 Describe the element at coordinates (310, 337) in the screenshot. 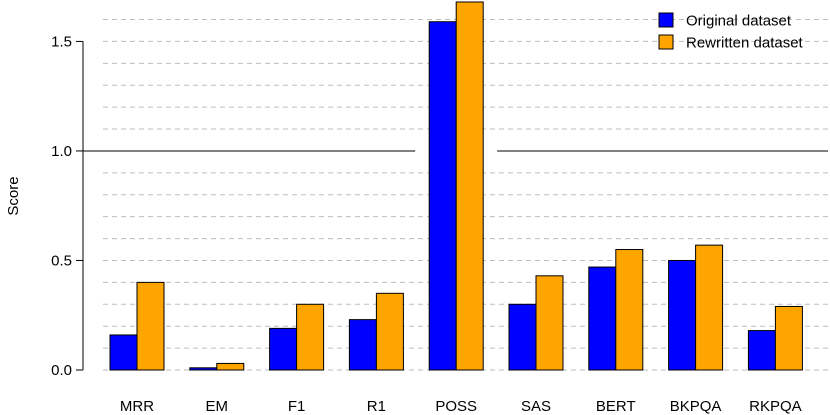

I see `bar-rewritten-f1` at that location.